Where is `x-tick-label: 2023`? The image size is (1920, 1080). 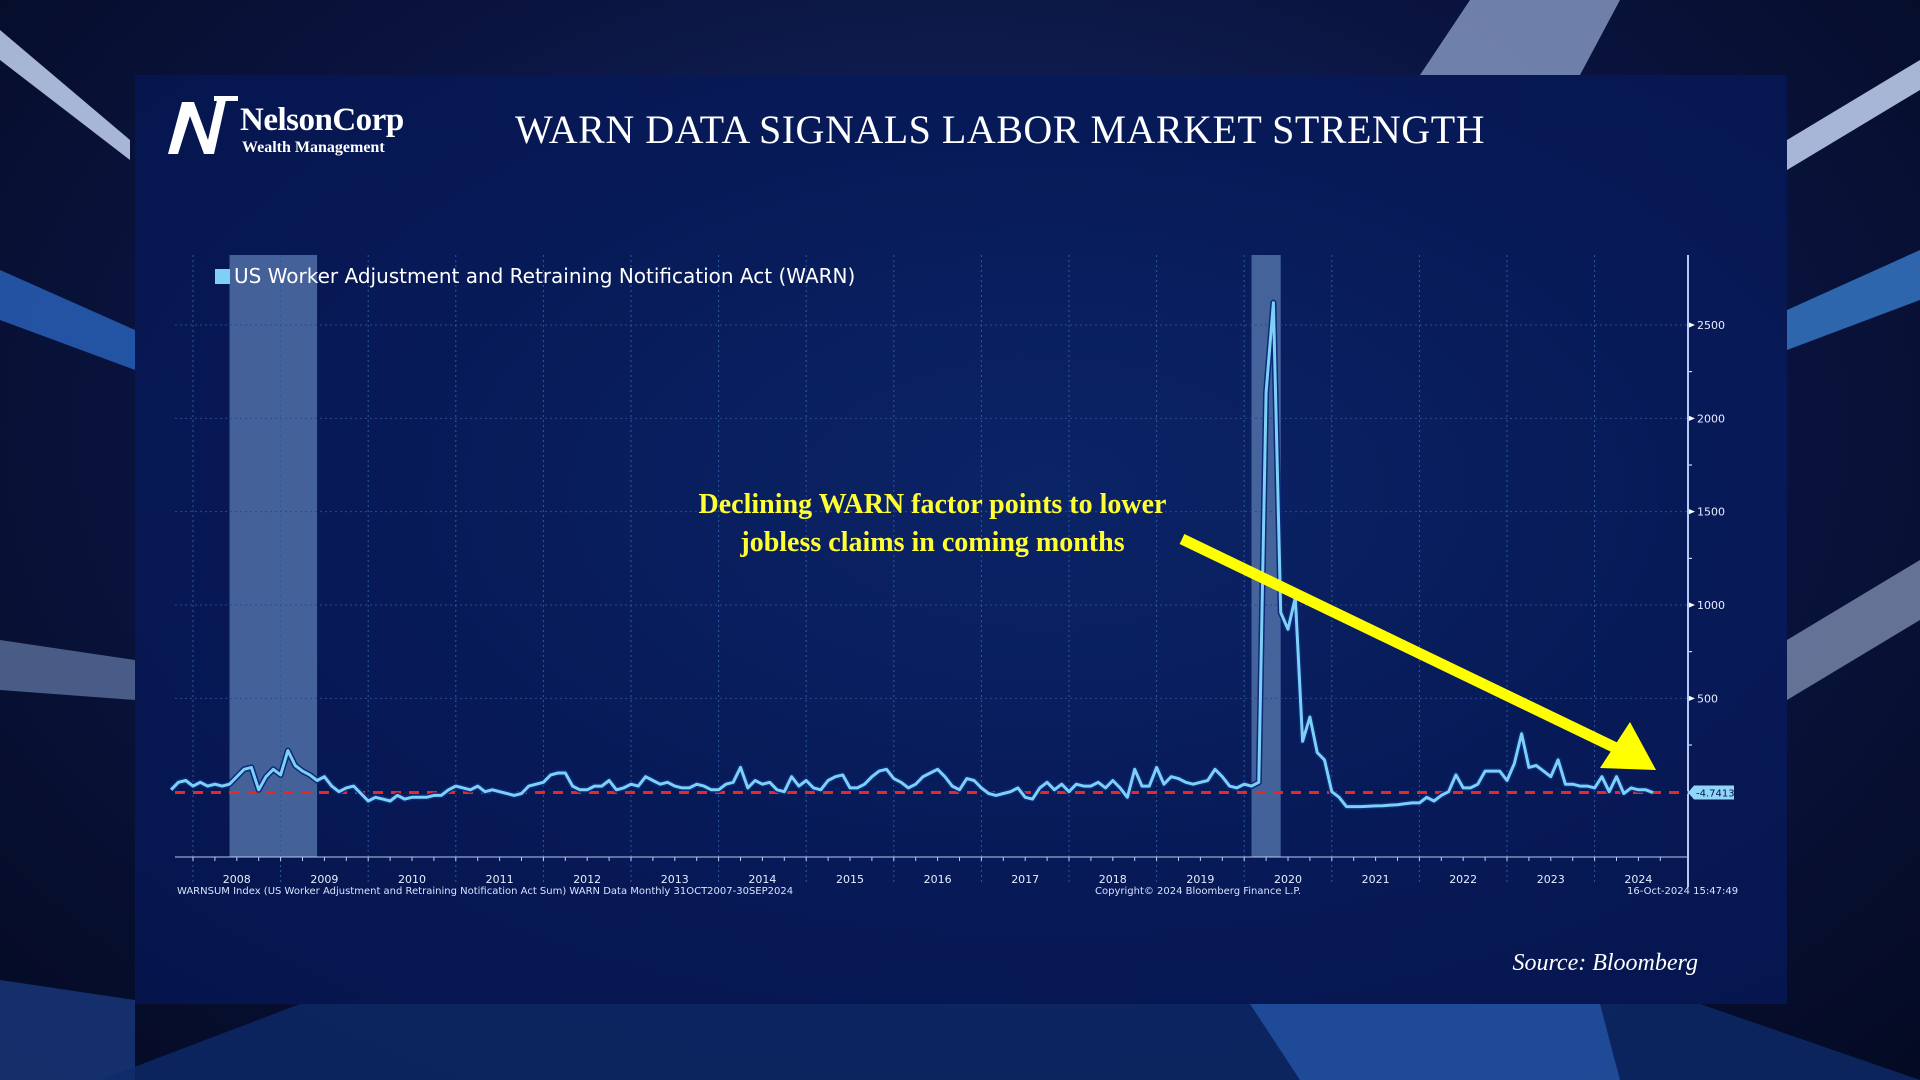 x-tick-label: 2023 is located at coordinates (1551, 879).